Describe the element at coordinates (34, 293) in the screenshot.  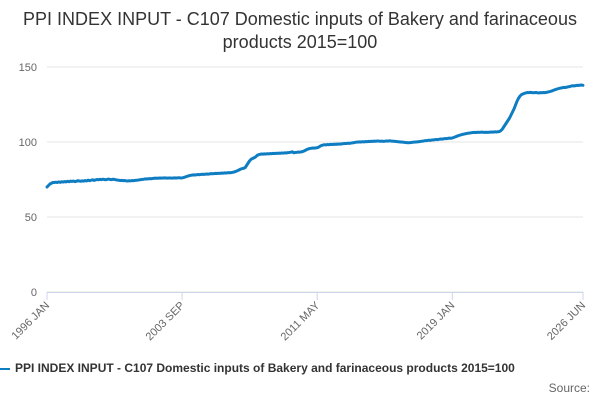
I see `y-tick-label: 0` at that location.